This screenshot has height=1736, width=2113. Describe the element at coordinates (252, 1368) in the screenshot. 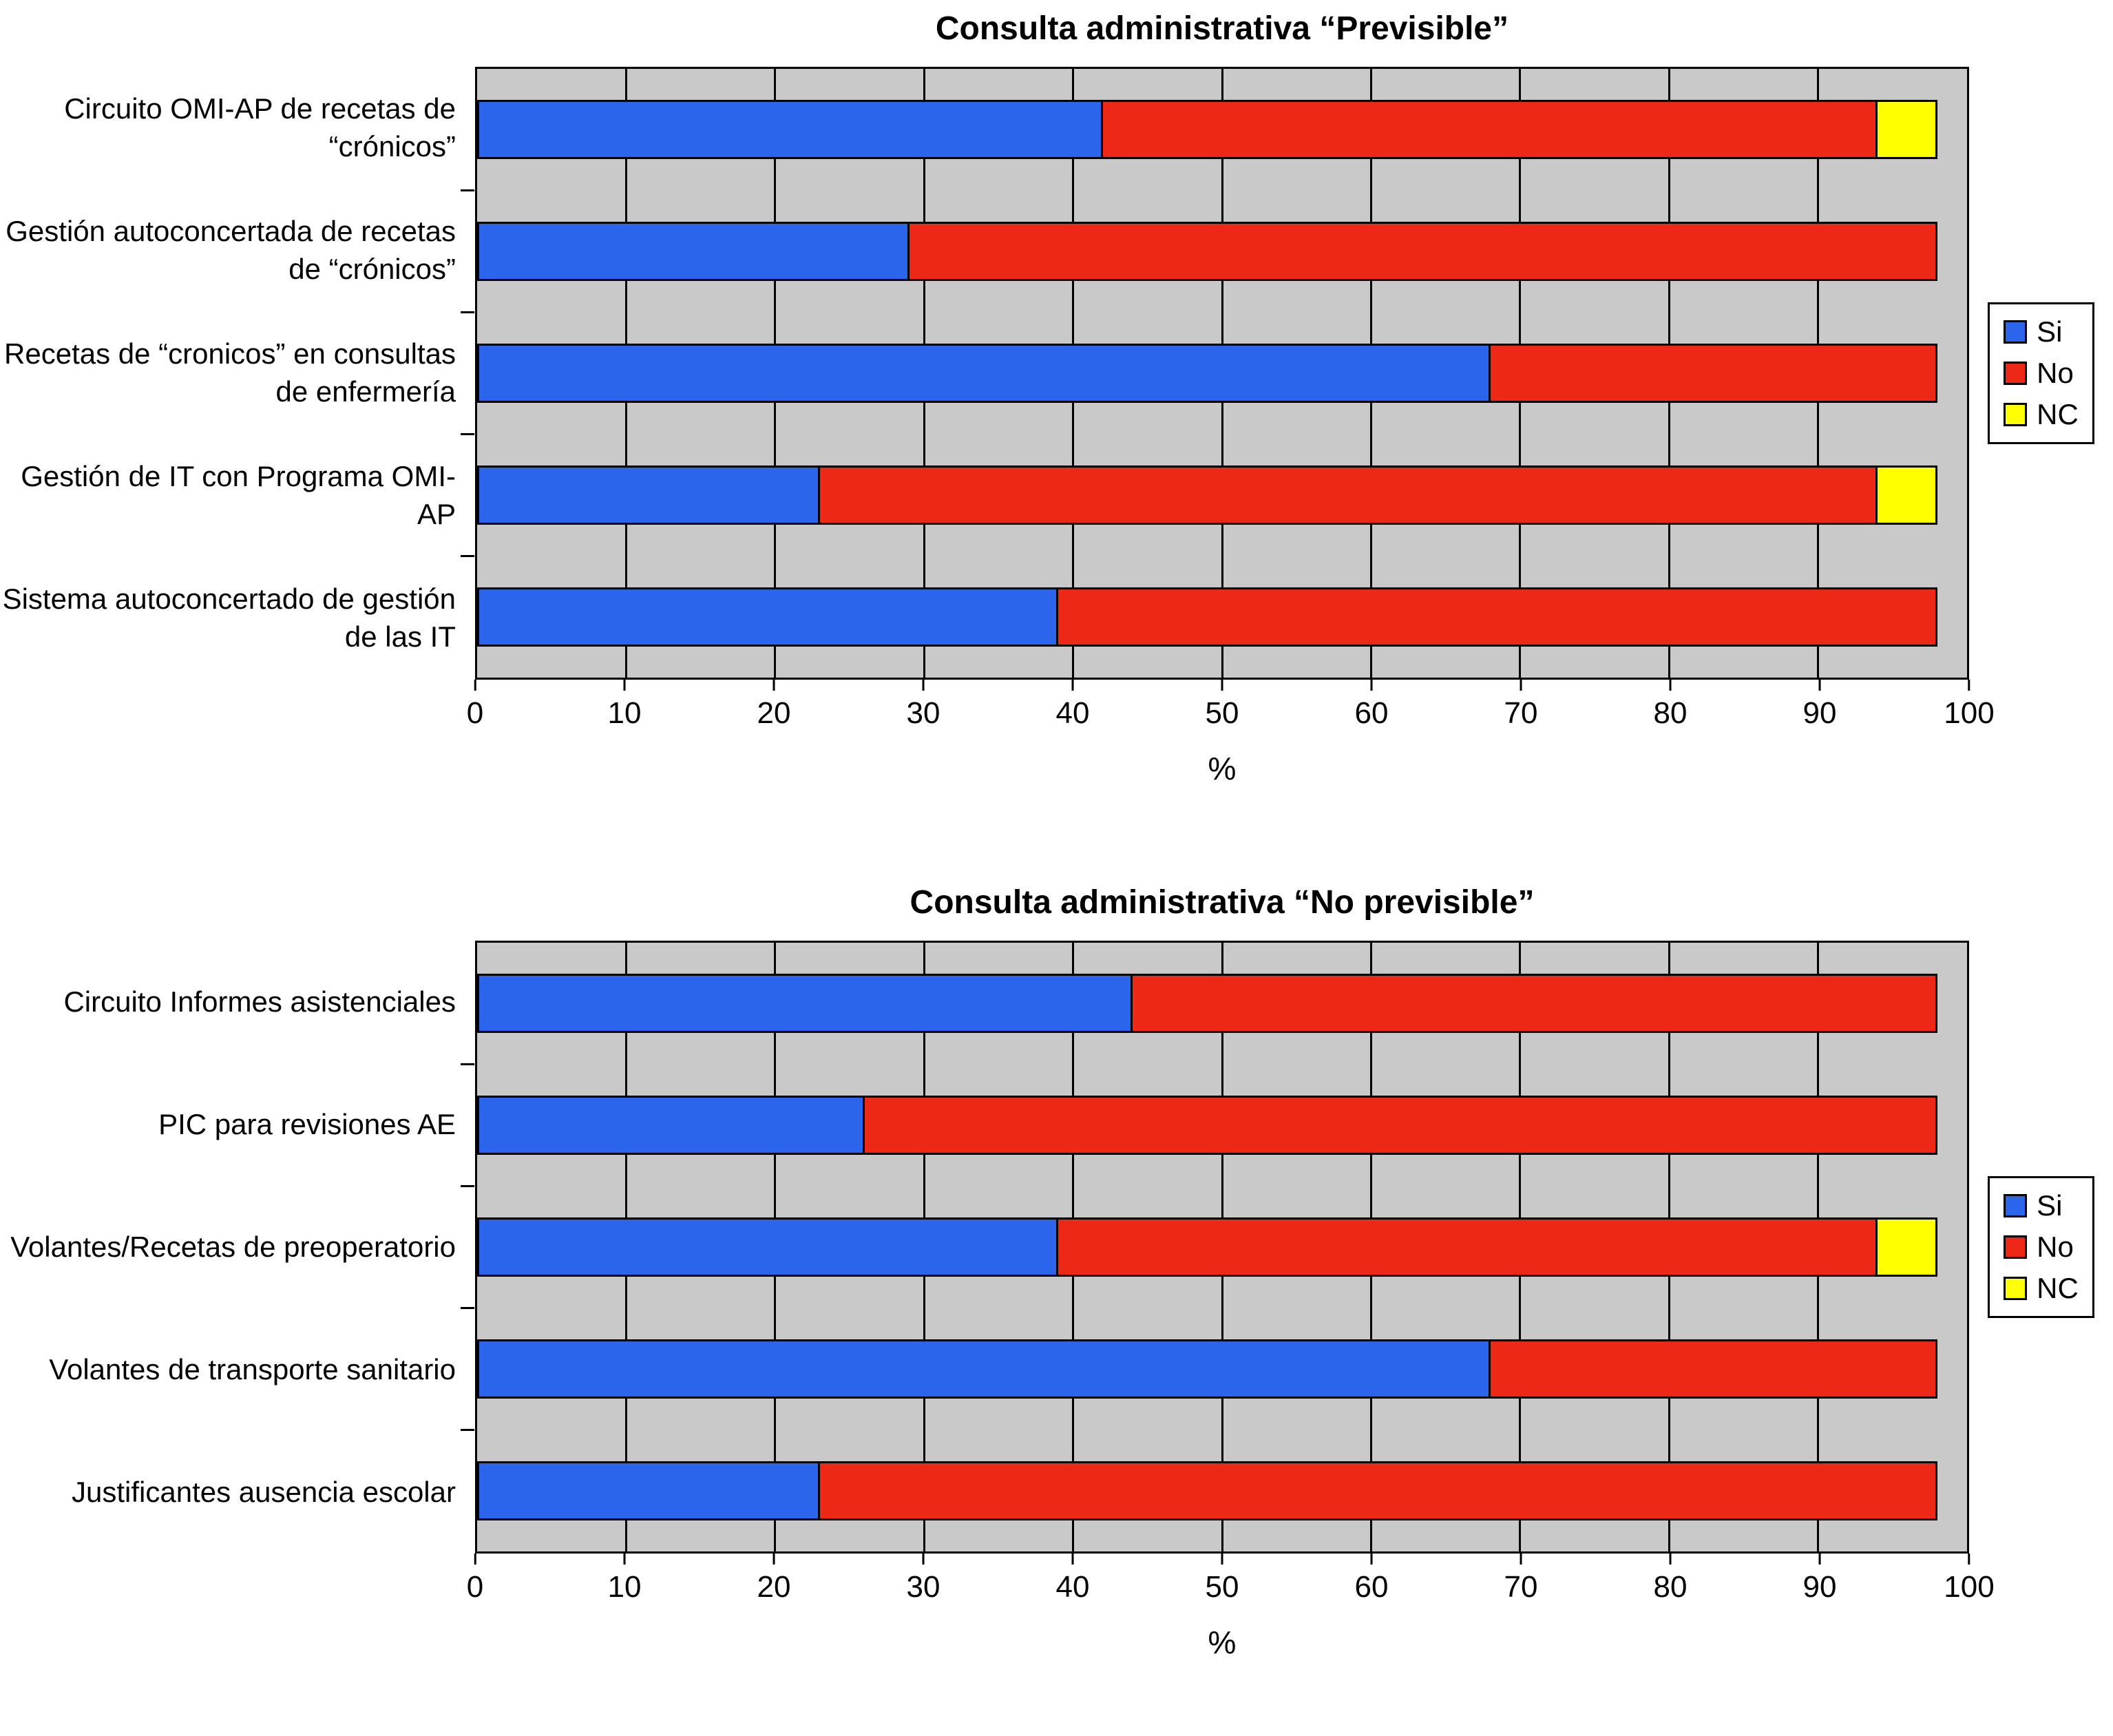

I see `category-label: Volantes de transporte sanitario` at that location.